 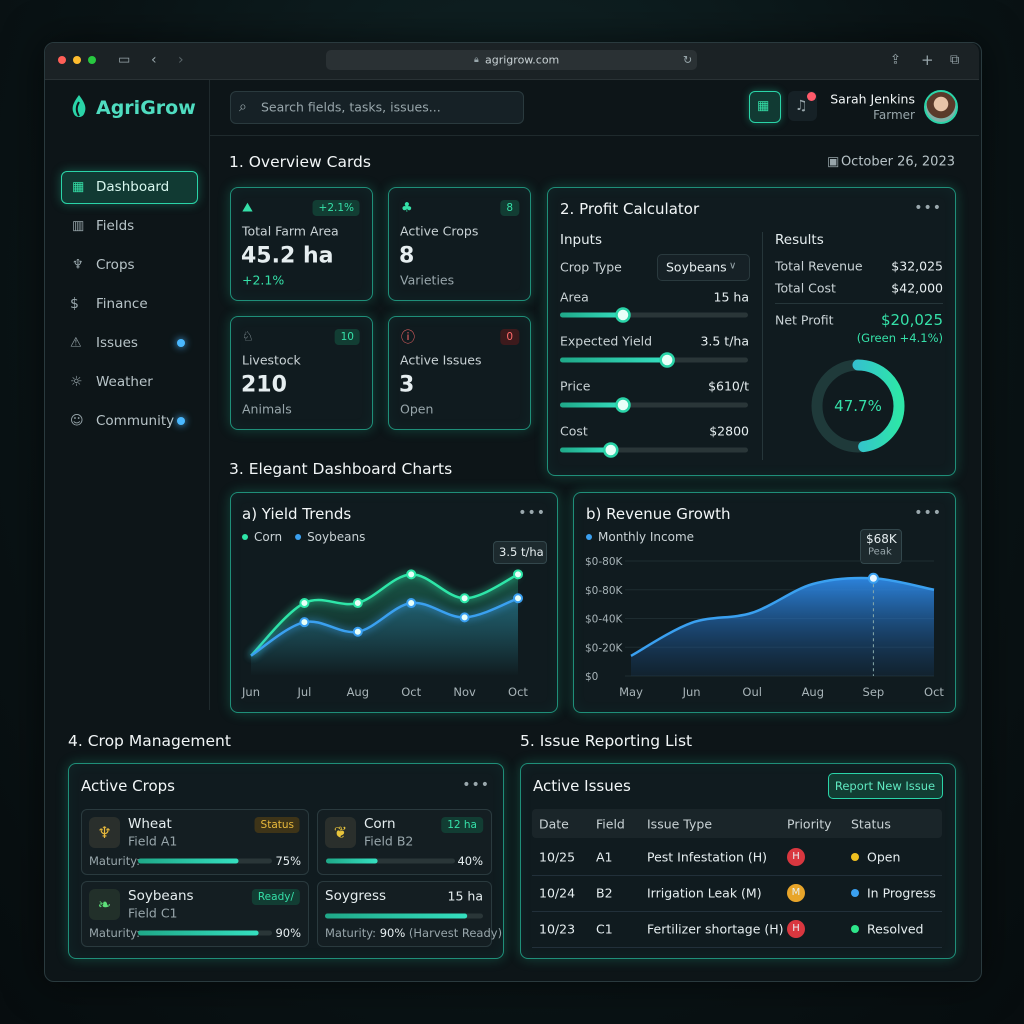 I want to click on card-value: 45.2 ha, so click(x=287, y=256).